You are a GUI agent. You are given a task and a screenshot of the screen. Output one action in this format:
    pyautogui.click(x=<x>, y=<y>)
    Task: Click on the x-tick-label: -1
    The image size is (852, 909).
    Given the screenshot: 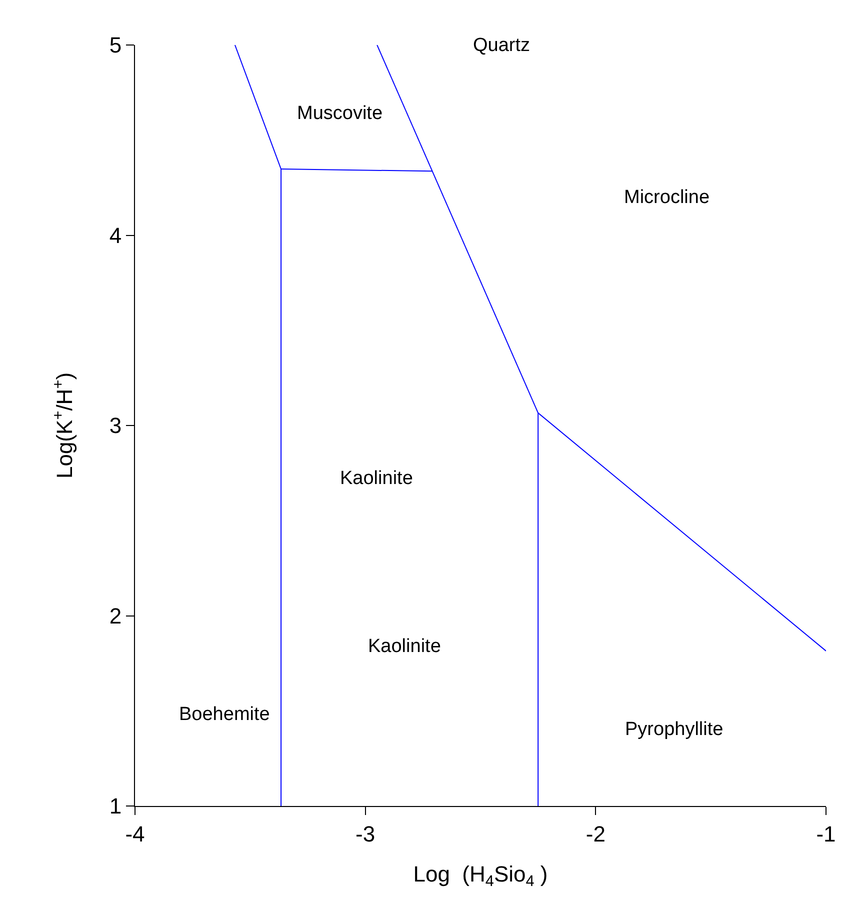 What is the action you would take?
    pyautogui.click(x=826, y=833)
    